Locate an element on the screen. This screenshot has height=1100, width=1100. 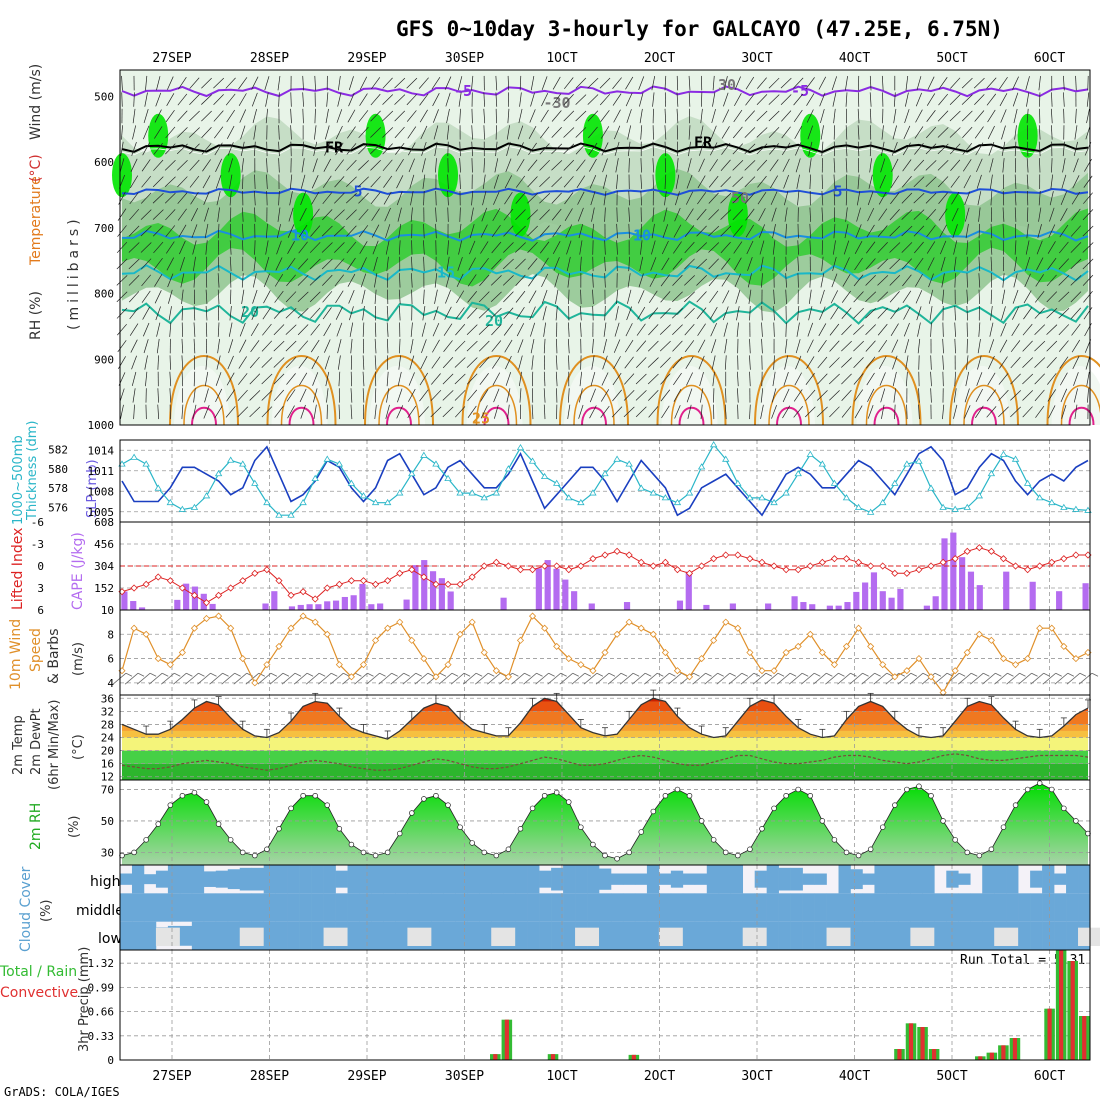
contour-label-8: 15 is located at coordinates (446, 272).